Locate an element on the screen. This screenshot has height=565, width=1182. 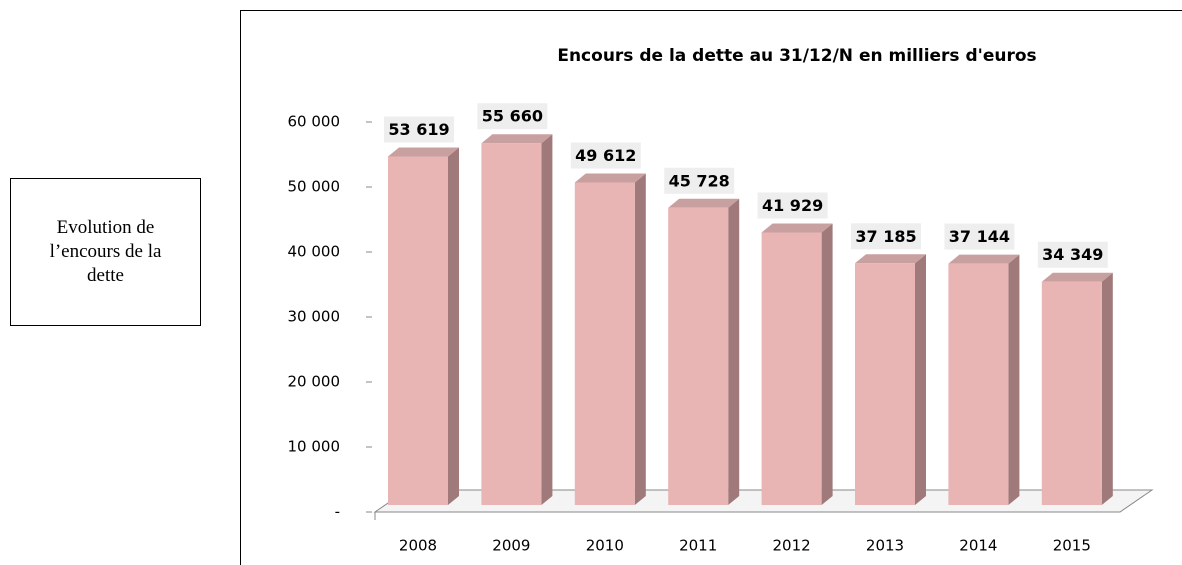
data-label: 37 185 is located at coordinates (885, 236).